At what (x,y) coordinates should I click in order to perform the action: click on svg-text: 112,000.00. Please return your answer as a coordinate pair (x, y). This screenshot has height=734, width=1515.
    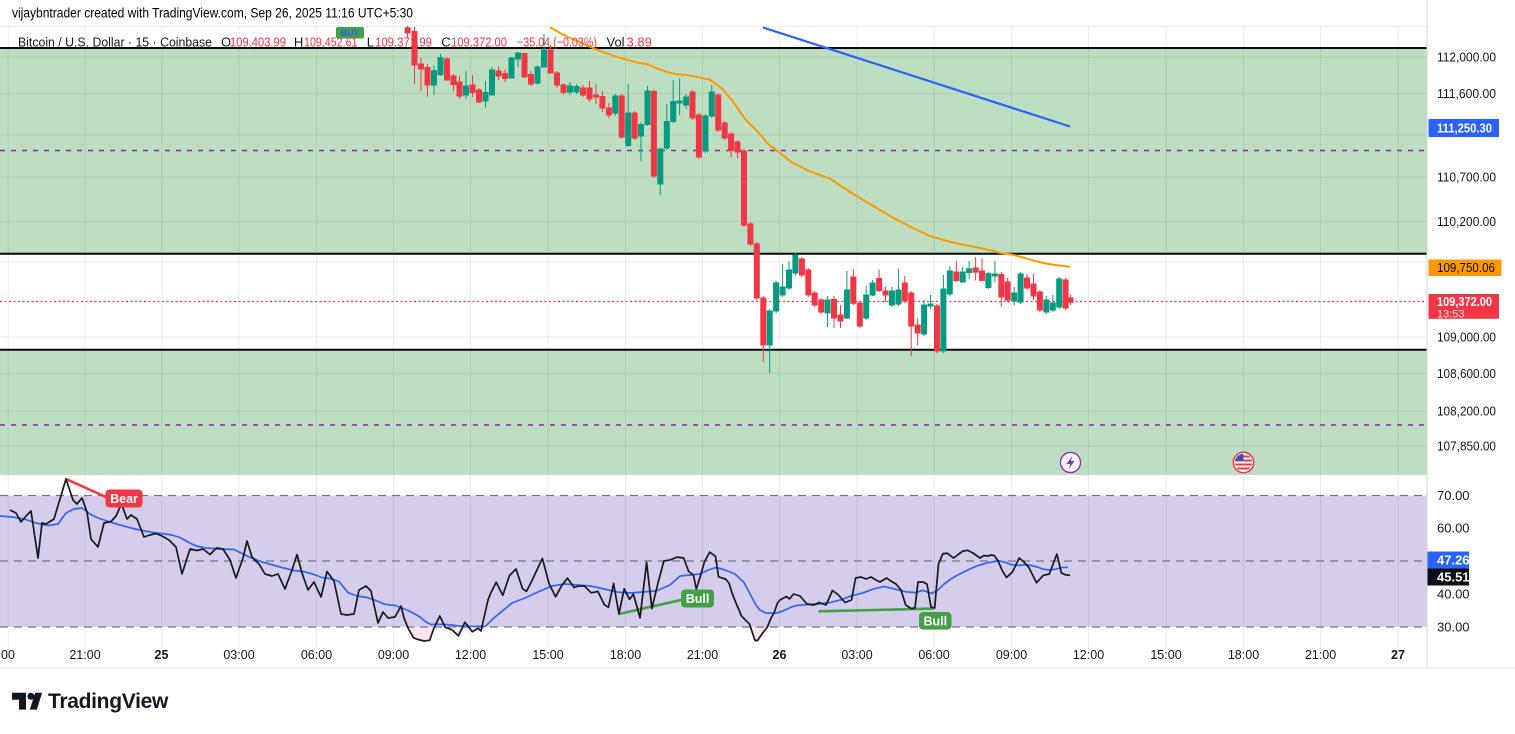
    Looking at the image, I should click on (1466, 57).